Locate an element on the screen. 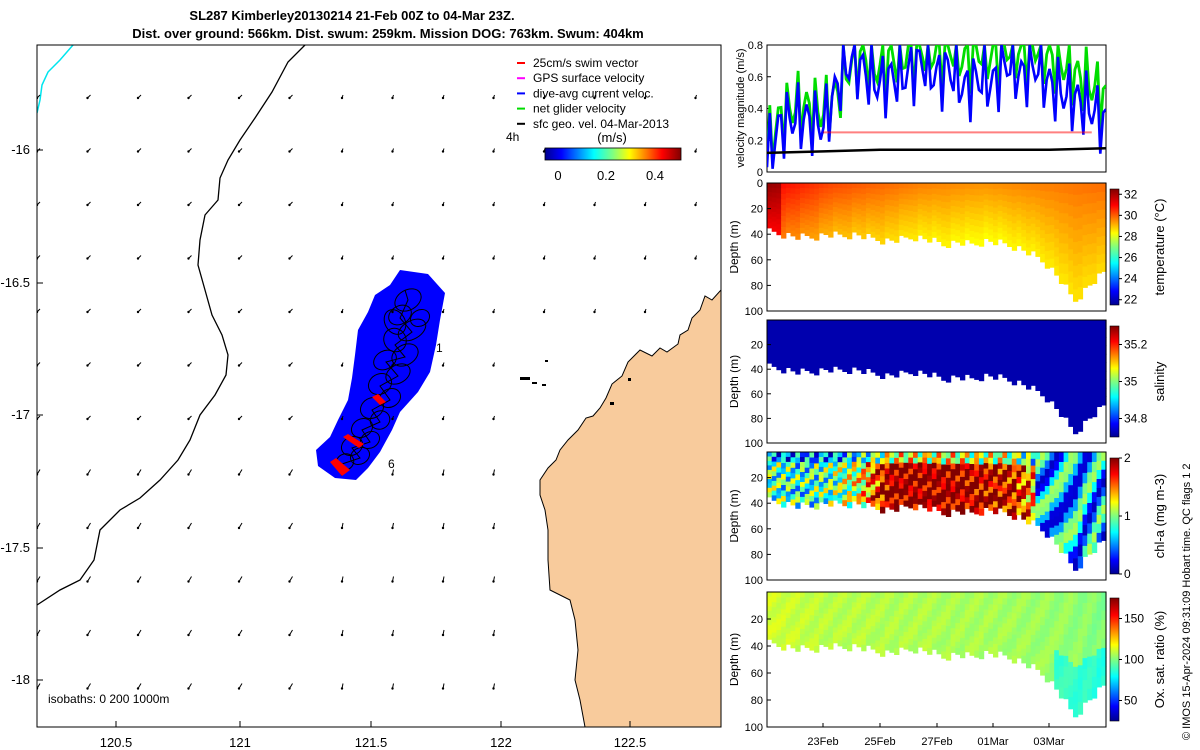 Image resolution: width=1200 pixels, height=750 pixels. depth-tick-label: 40 is located at coordinates (757, 370).